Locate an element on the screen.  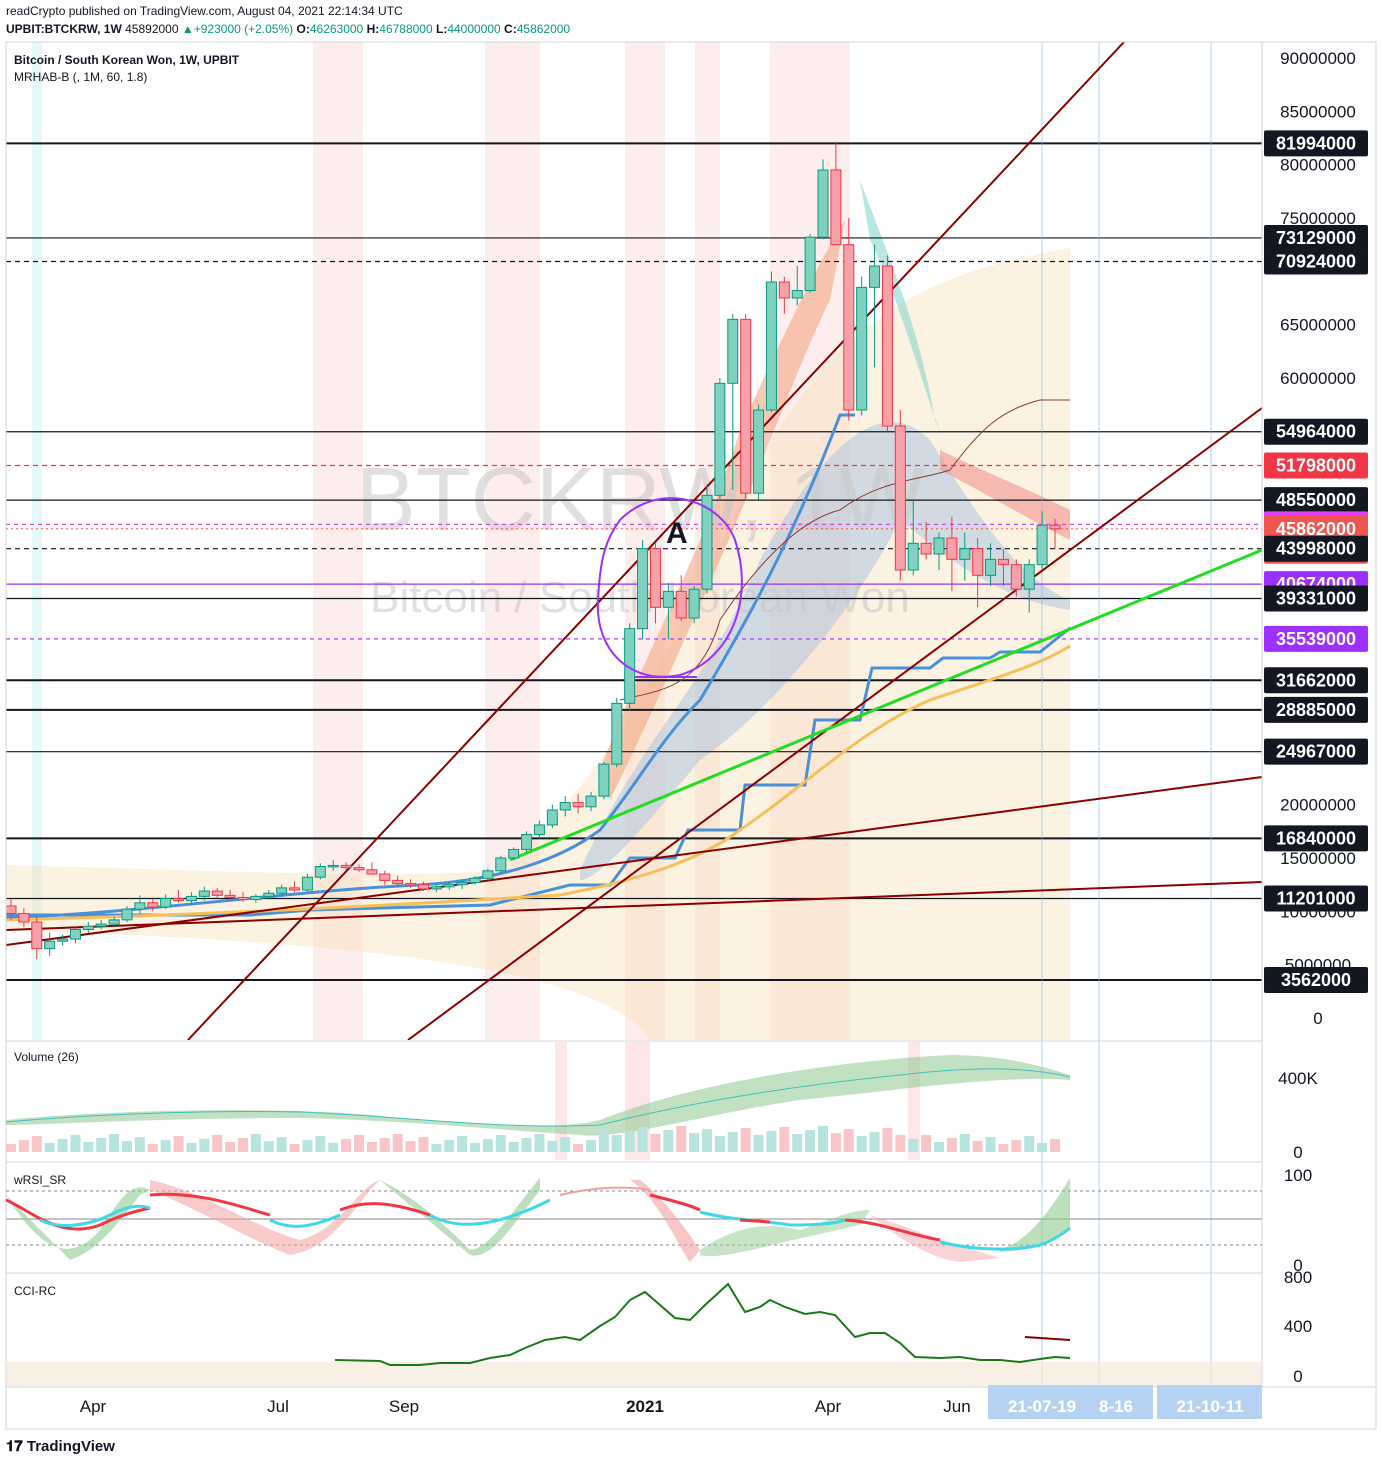
open-label: O: is located at coordinates (303, 29).